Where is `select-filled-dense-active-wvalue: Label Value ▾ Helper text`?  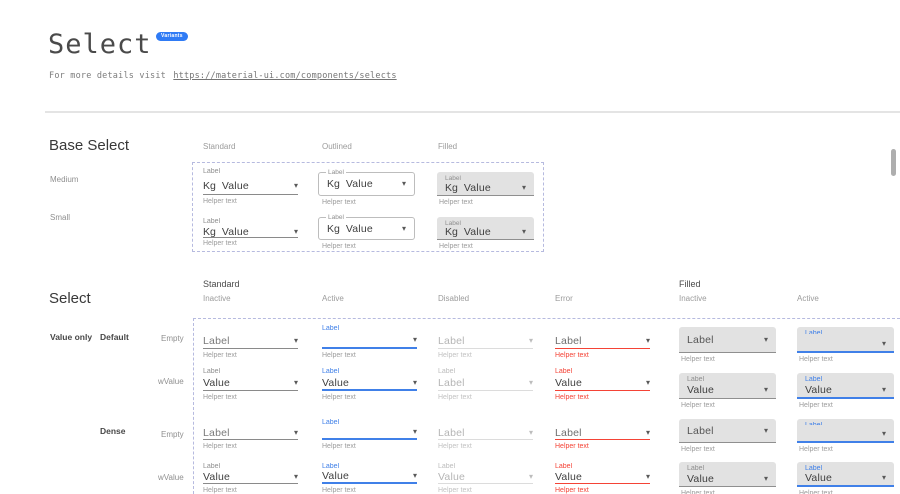
select-filled-dense-active-wvalue: Label Value ▾ Helper text is located at coordinates (845, 478).